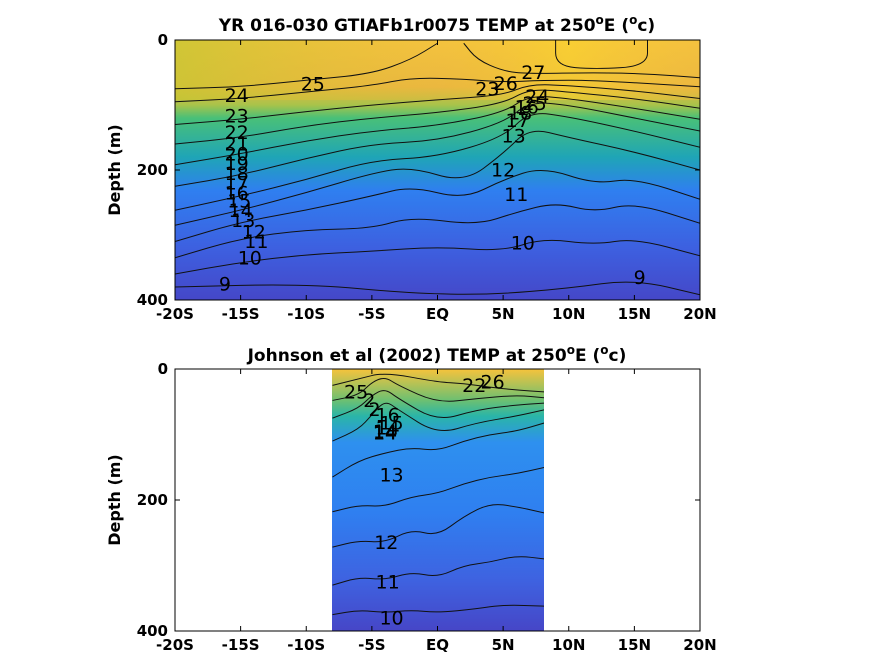 The image size is (875, 656). Describe the element at coordinates (237, 154) in the screenshot. I see `contour-label: 20` at that location.